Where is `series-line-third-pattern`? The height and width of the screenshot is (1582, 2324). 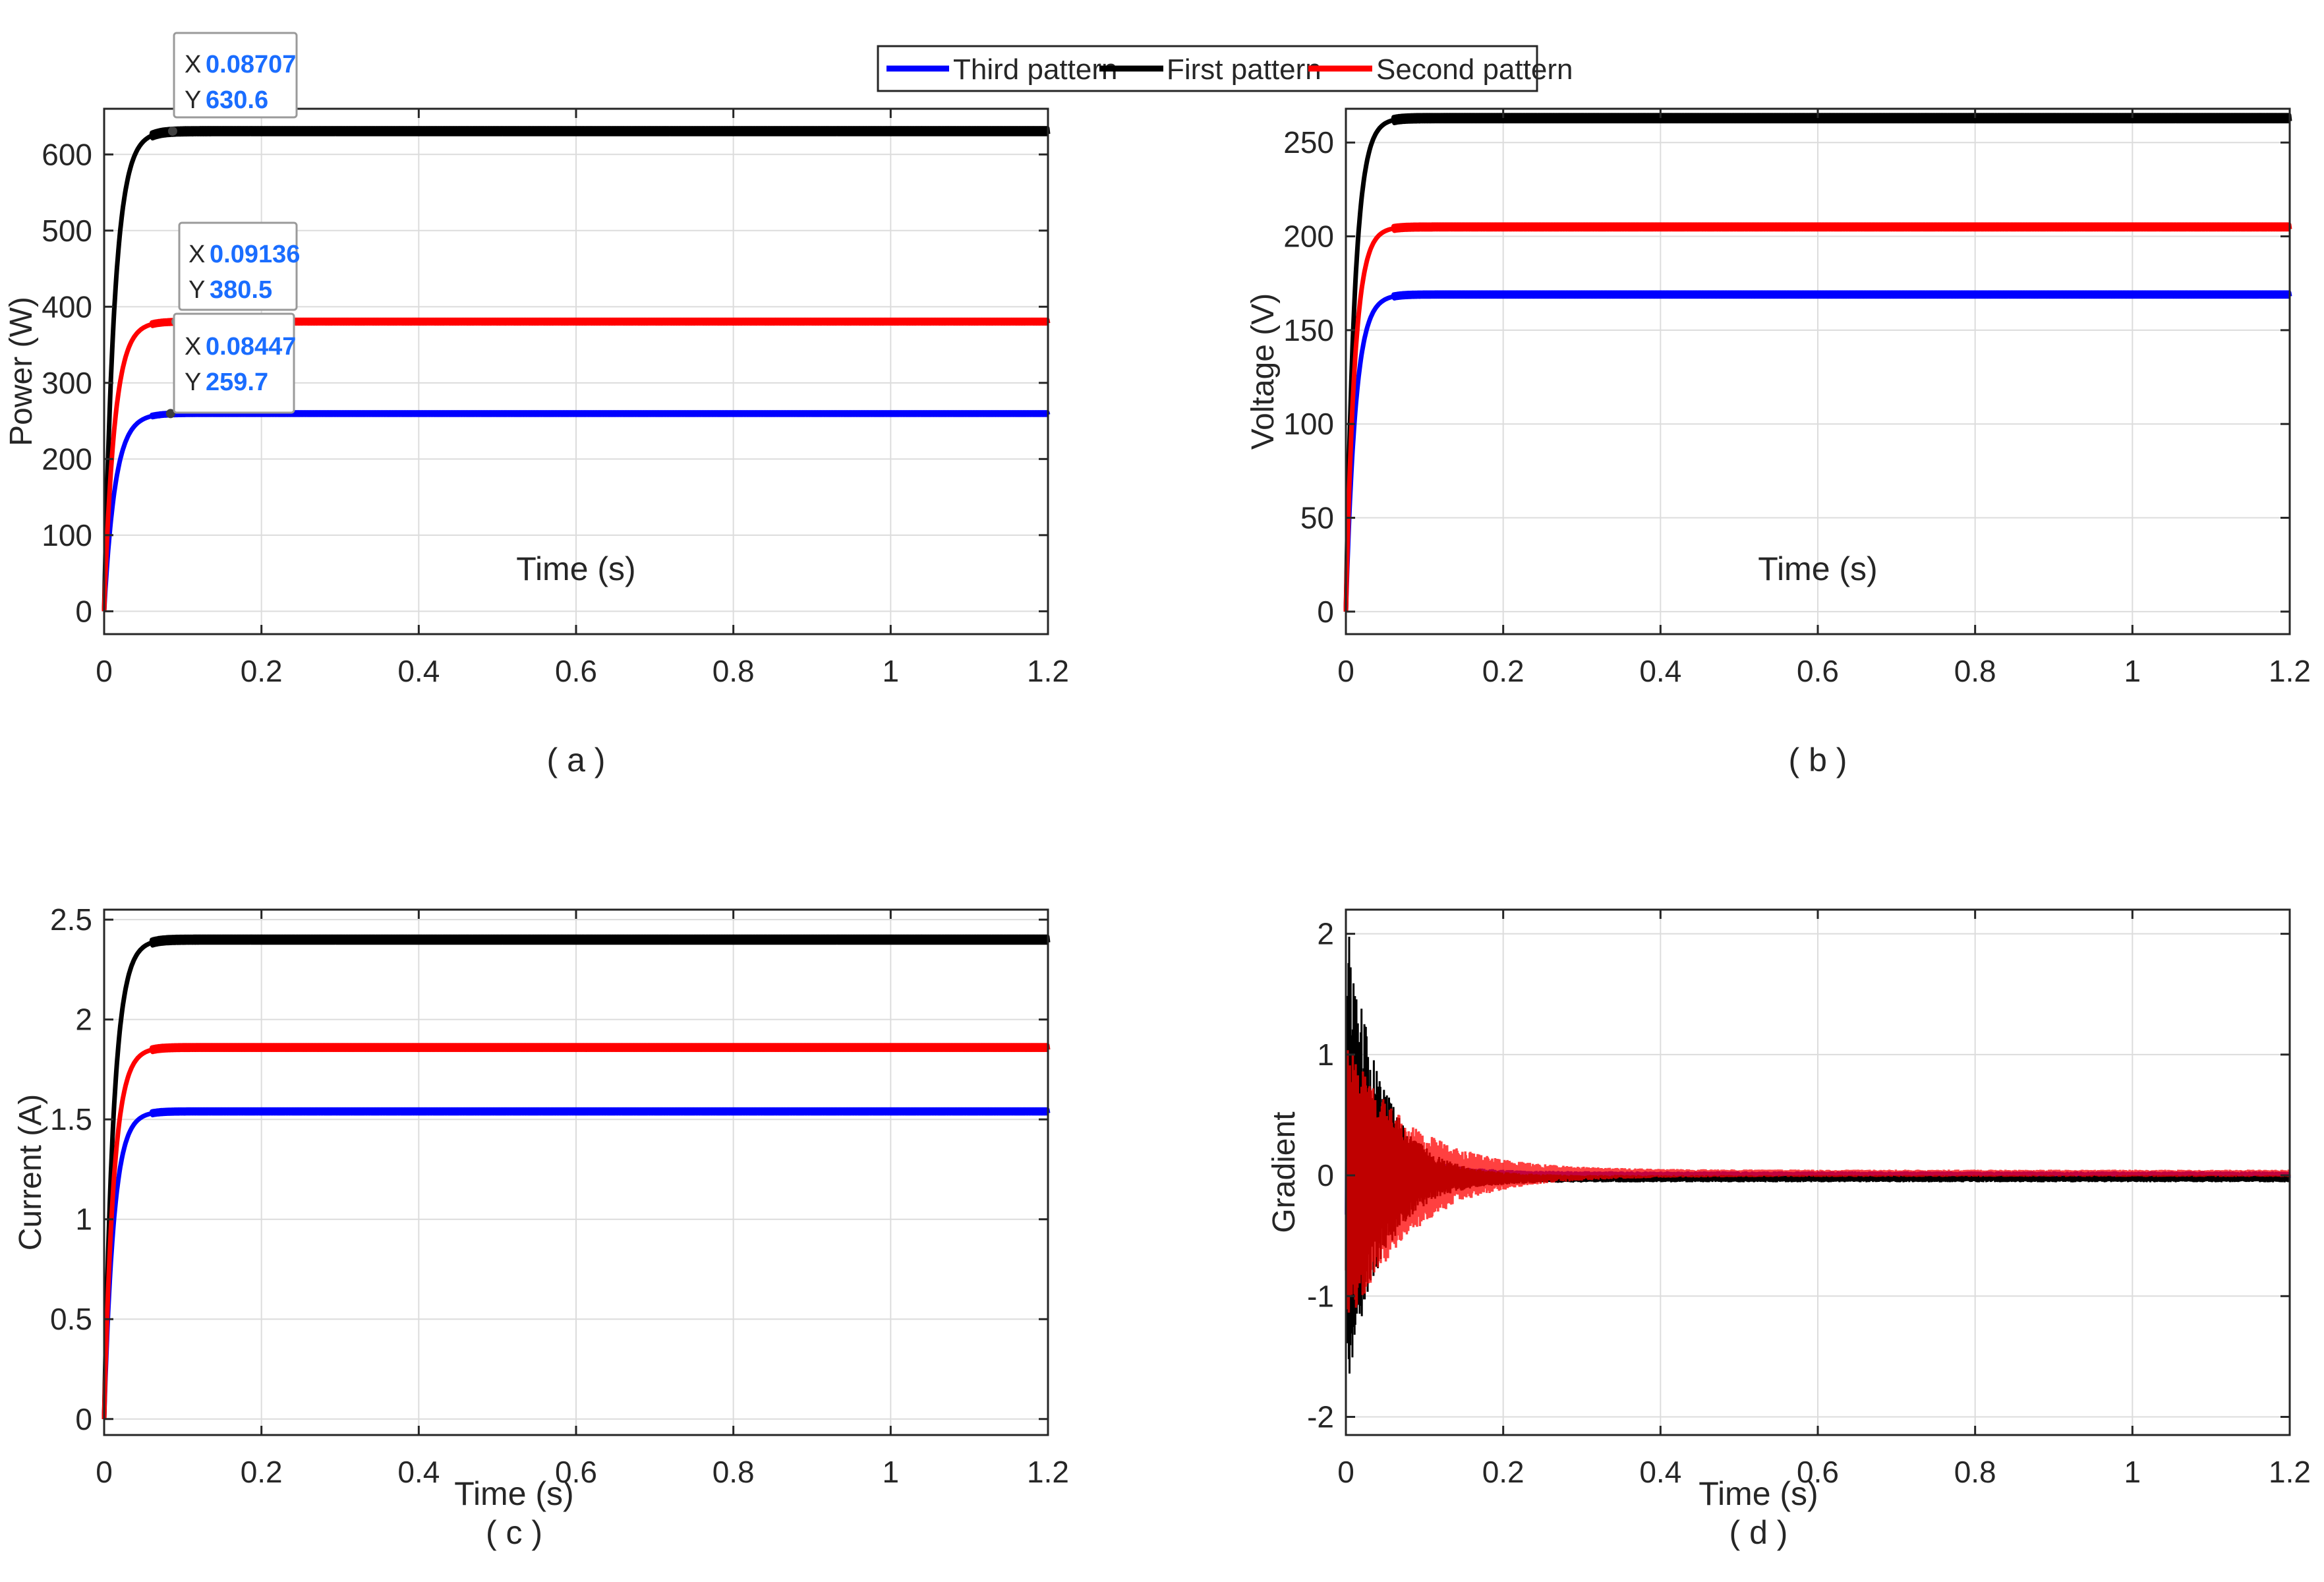
series-line-third-pattern is located at coordinates (576, 1263).